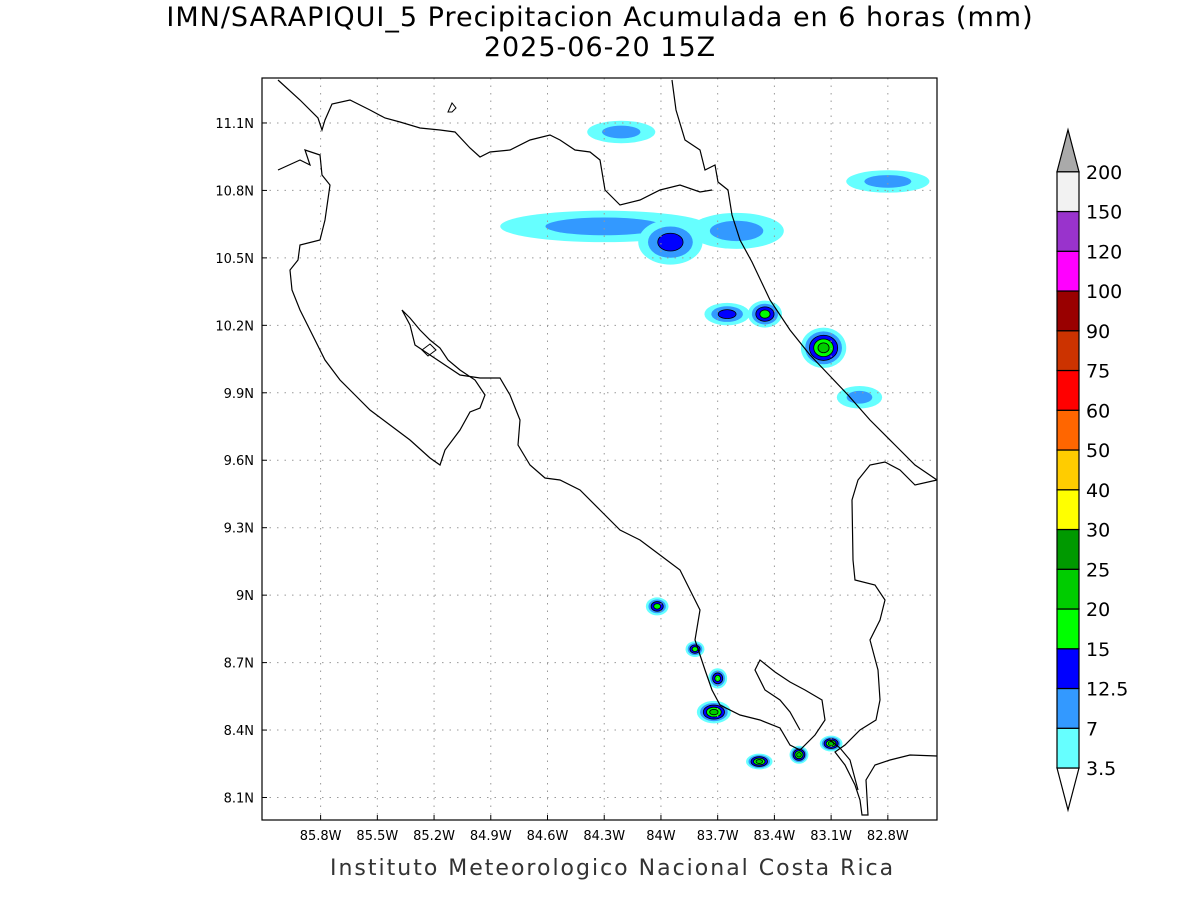  What do you see at coordinates (1098, 411) in the screenshot?
I see `colorbar-label: 60` at bounding box center [1098, 411].